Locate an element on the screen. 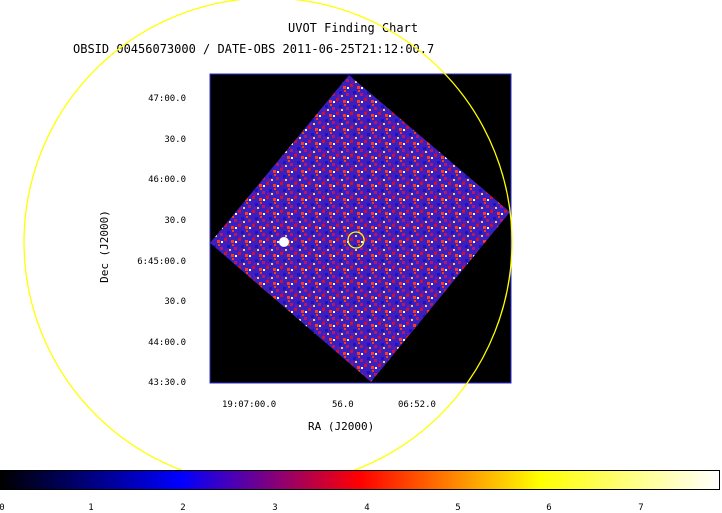 The width and height of the screenshot is (722, 513). dec-tick: 44:00.0 is located at coordinates (167, 343).